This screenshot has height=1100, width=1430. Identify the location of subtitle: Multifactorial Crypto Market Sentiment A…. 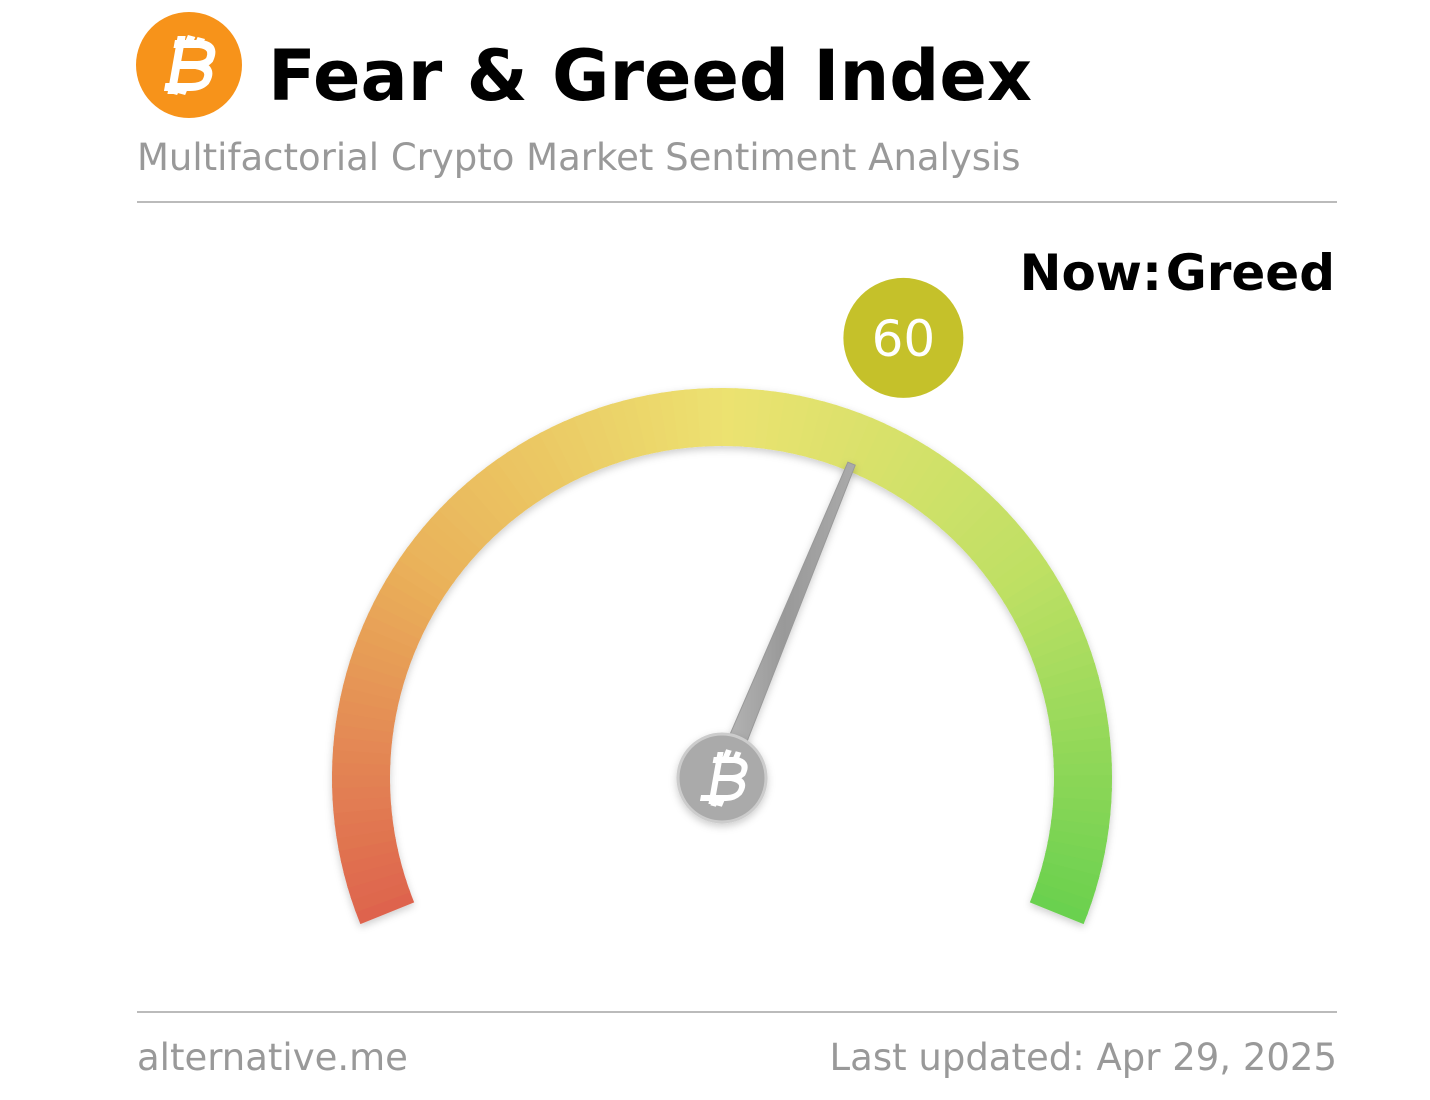
(579, 157).